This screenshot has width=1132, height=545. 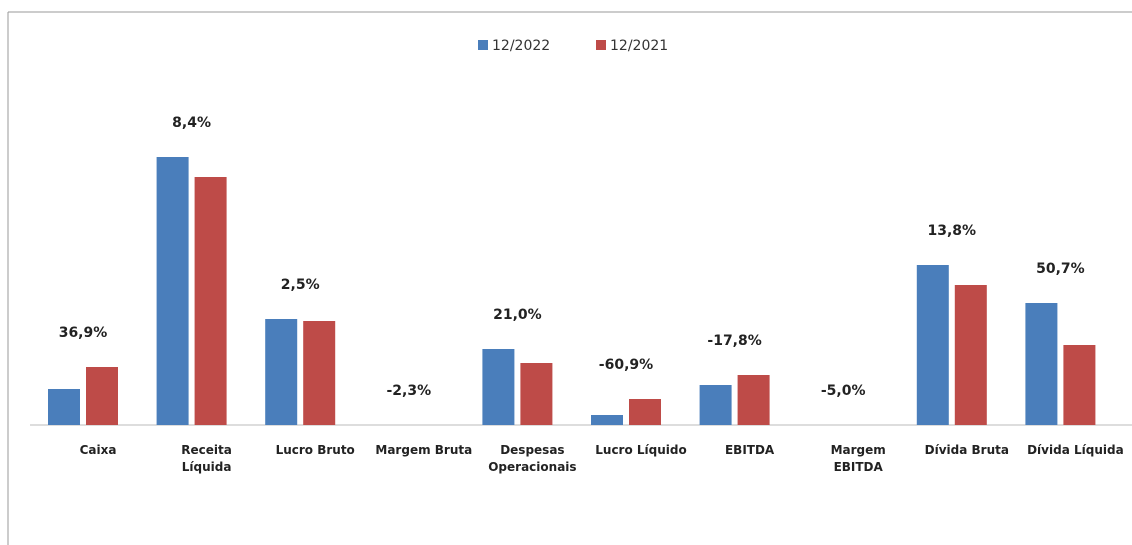 What do you see at coordinates (300, 285) in the screenshot?
I see `annotation: 2,5%` at bounding box center [300, 285].